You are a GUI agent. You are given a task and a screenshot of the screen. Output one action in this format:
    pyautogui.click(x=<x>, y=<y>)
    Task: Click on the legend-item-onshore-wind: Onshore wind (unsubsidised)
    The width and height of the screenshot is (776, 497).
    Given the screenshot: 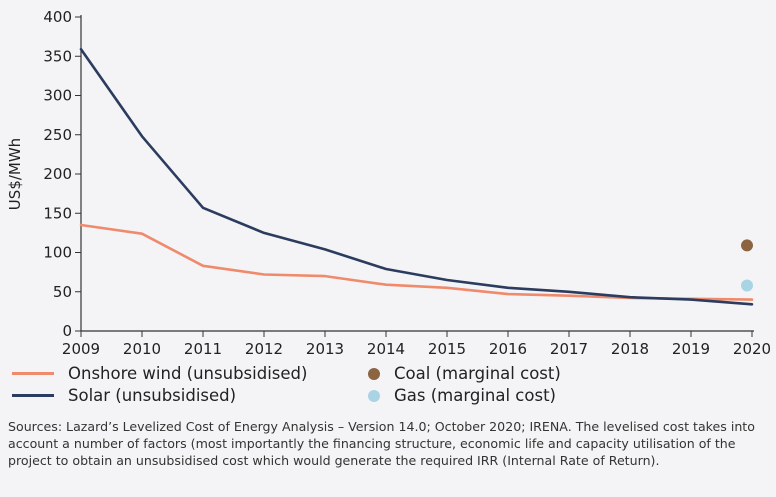 What is the action you would take?
    pyautogui.click(x=159, y=373)
    